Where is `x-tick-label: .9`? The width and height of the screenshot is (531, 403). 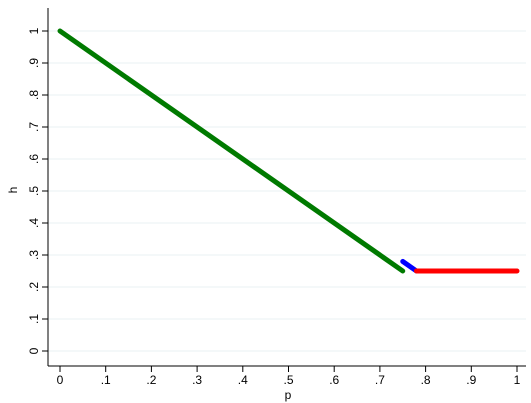 x-tick-label: .9 is located at coordinates (471, 380).